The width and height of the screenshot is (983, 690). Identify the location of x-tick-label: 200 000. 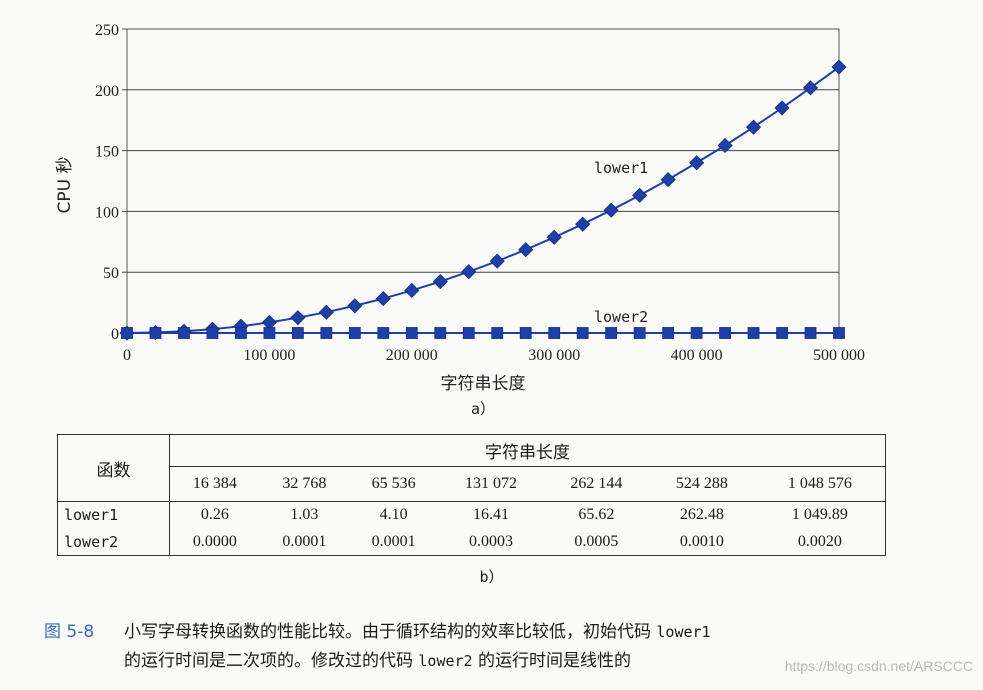
(412, 355).